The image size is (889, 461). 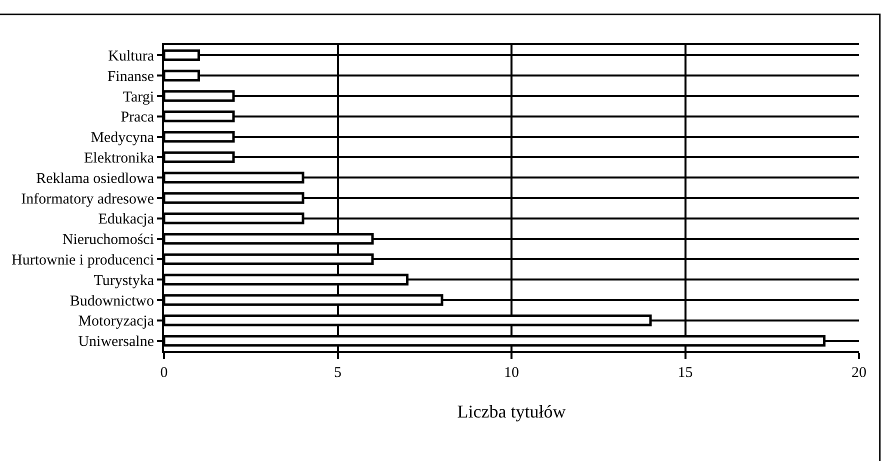 What do you see at coordinates (95, 178) in the screenshot?
I see `y-tick-label: Reklama osiedlowa` at bounding box center [95, 178].